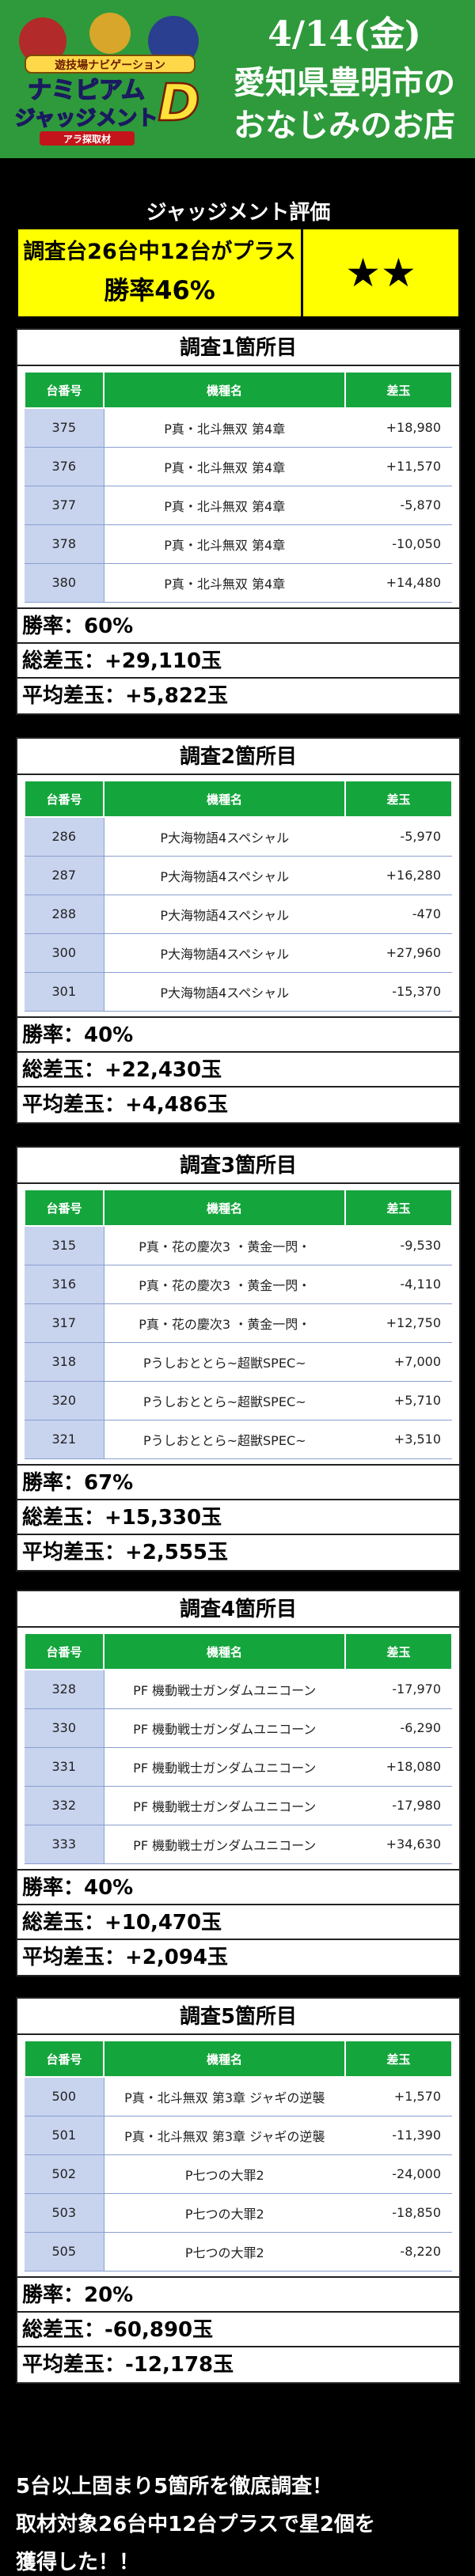  What do you see at coordinates (64, 428) in the screenshot?
I see `machine-number: 375` at bounding box center [64, 428].